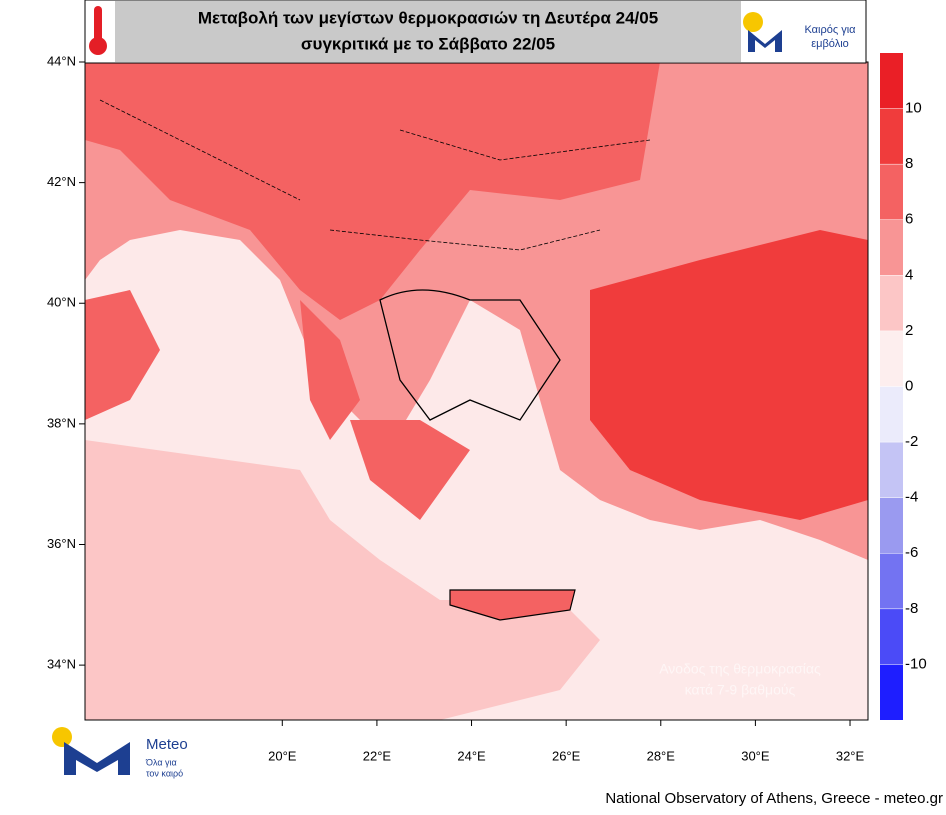 The height and width of the screenshot is (815, 946). What do you see at coordinates (61, 181) in the screenshot?
I see `y-tick-label: 42°N` at bounding box center [61, 181].